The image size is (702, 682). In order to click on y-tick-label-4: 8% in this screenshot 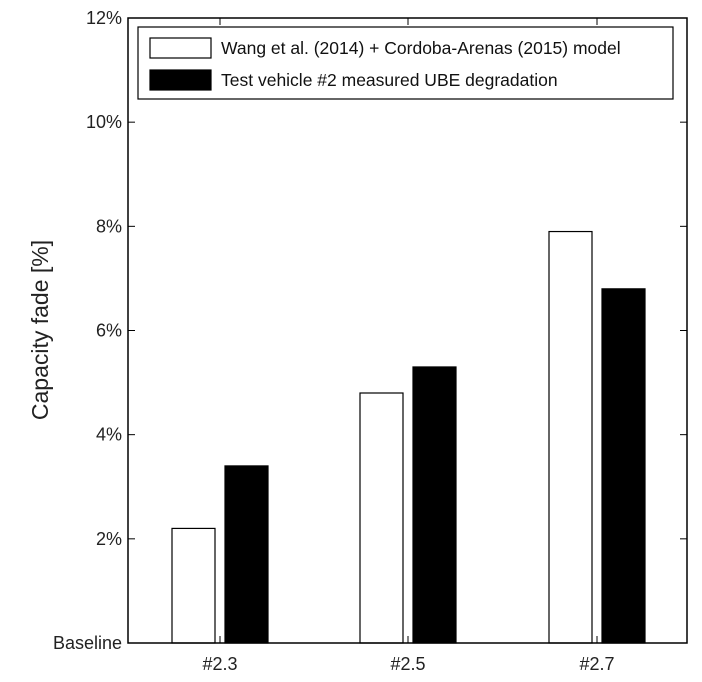, I will do `click(109, 226)`.